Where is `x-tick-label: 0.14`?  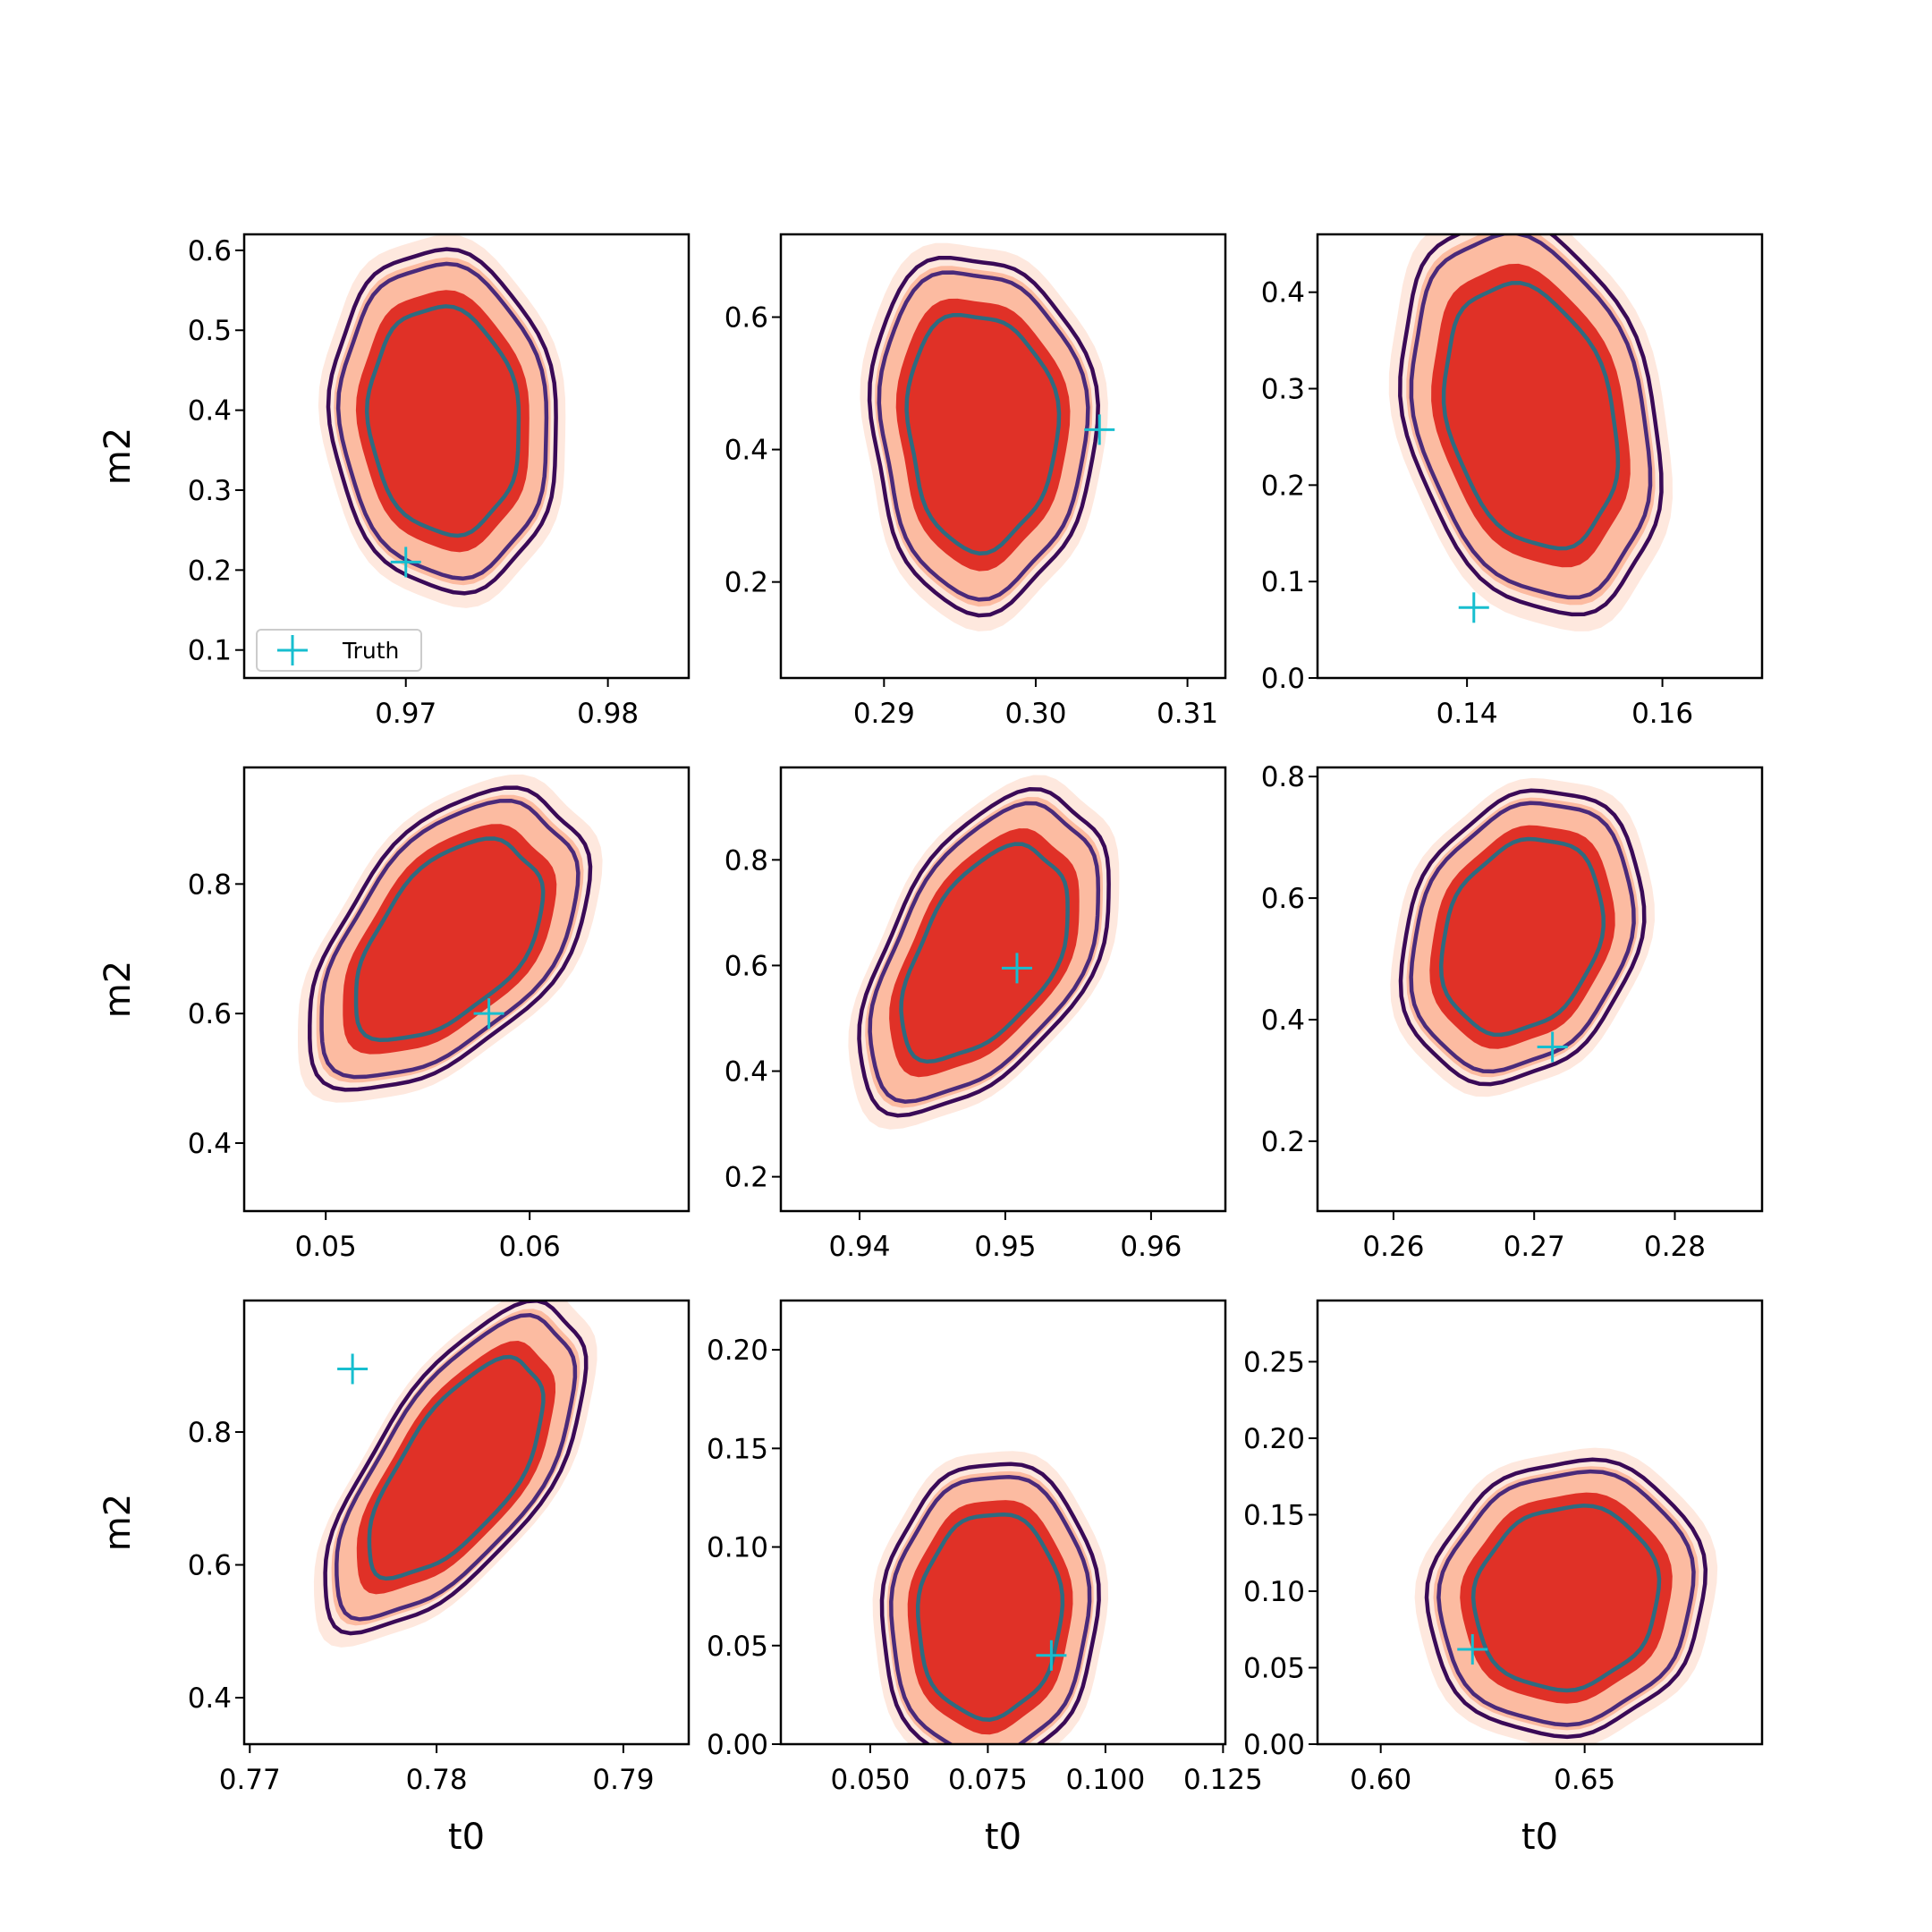
x-tick-label: 0.14 is located at coordinates (1467, 714).